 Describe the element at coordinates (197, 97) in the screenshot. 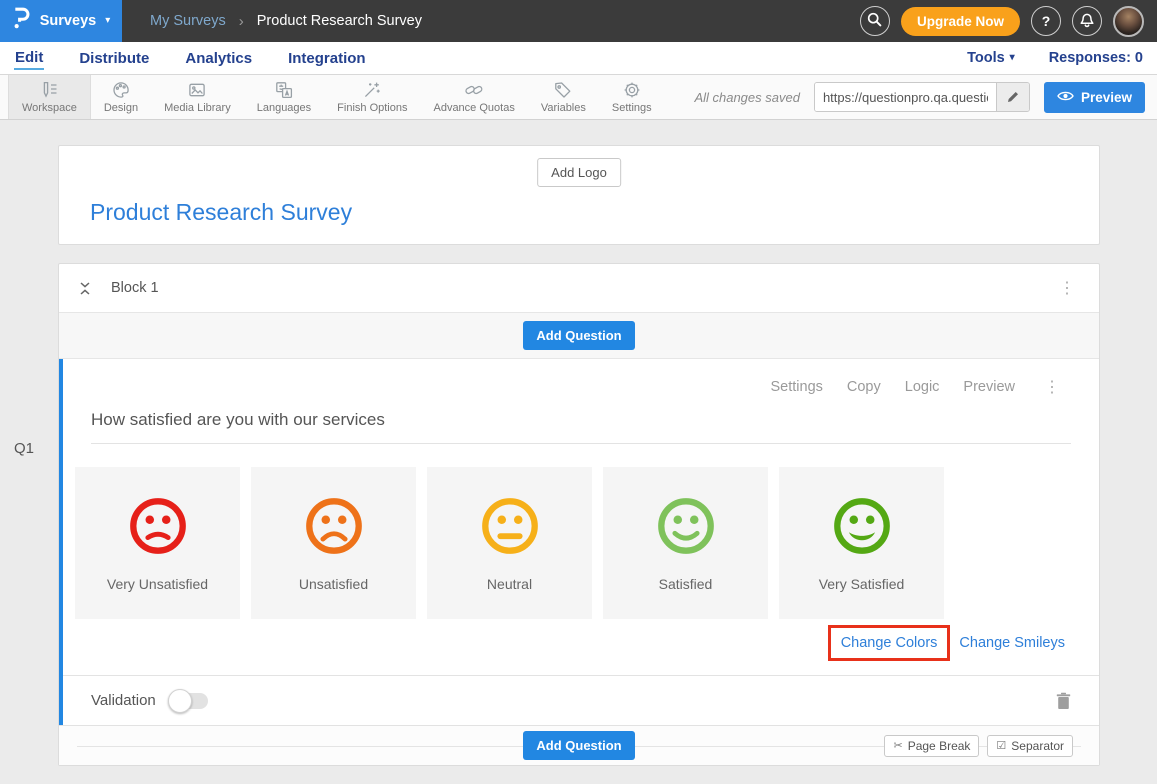

I see `tool-media-library: Media Library` at that location.